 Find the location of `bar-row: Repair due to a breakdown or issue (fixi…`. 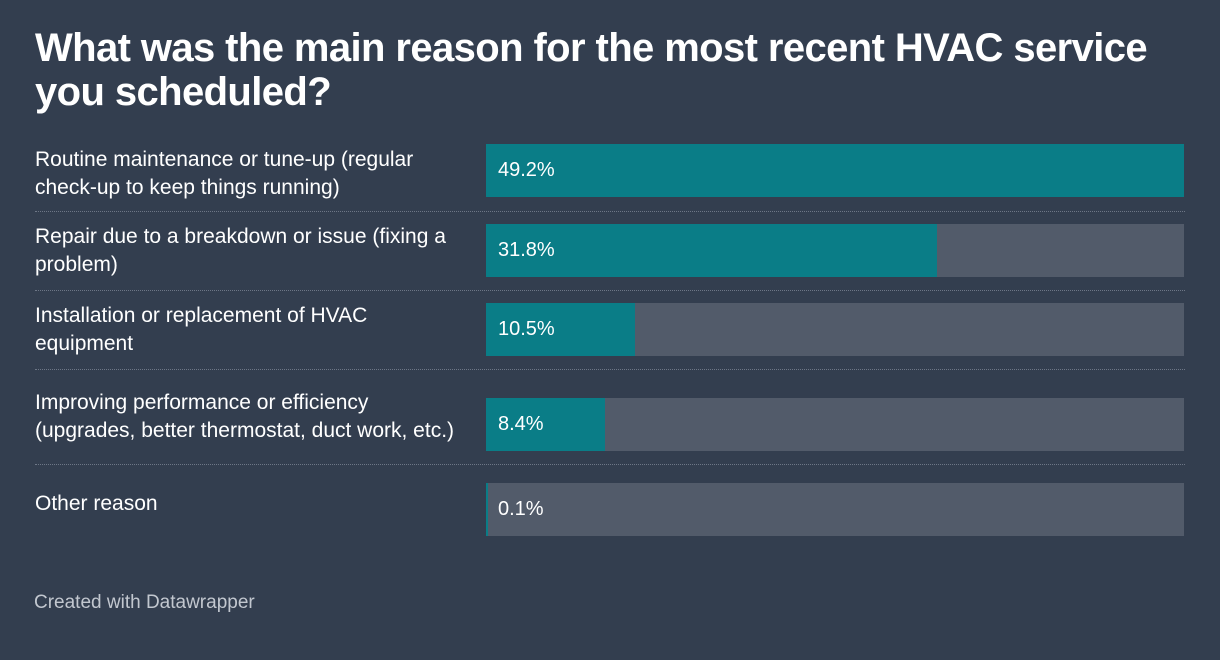

bar-row: Repair due to a breakdown or issue (fixi… is located at coordinates (610, 250).